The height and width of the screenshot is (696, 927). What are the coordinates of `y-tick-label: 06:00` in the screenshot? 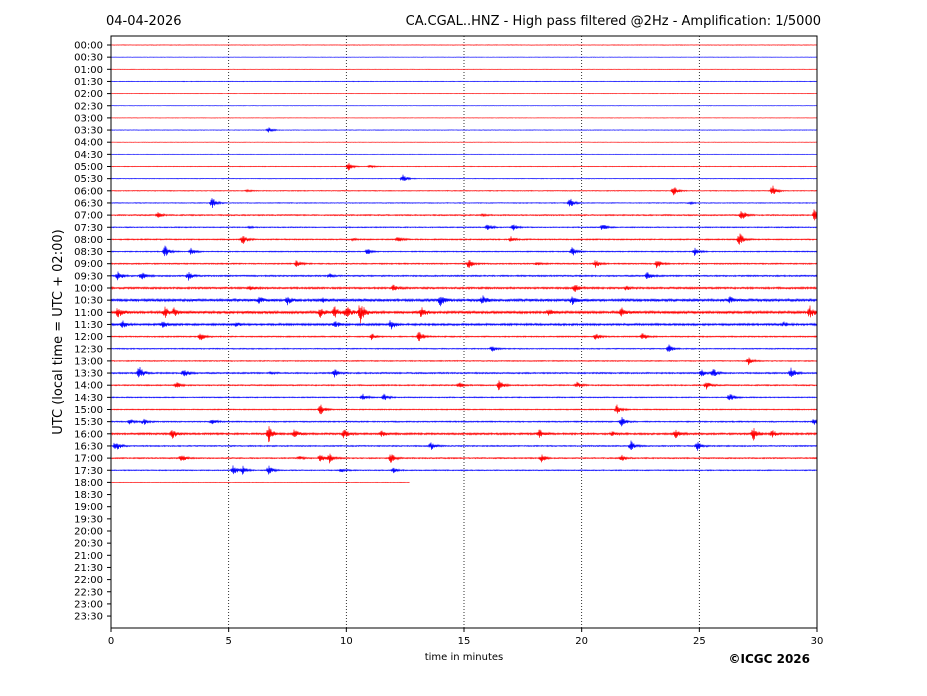 It's located at (88, 191).